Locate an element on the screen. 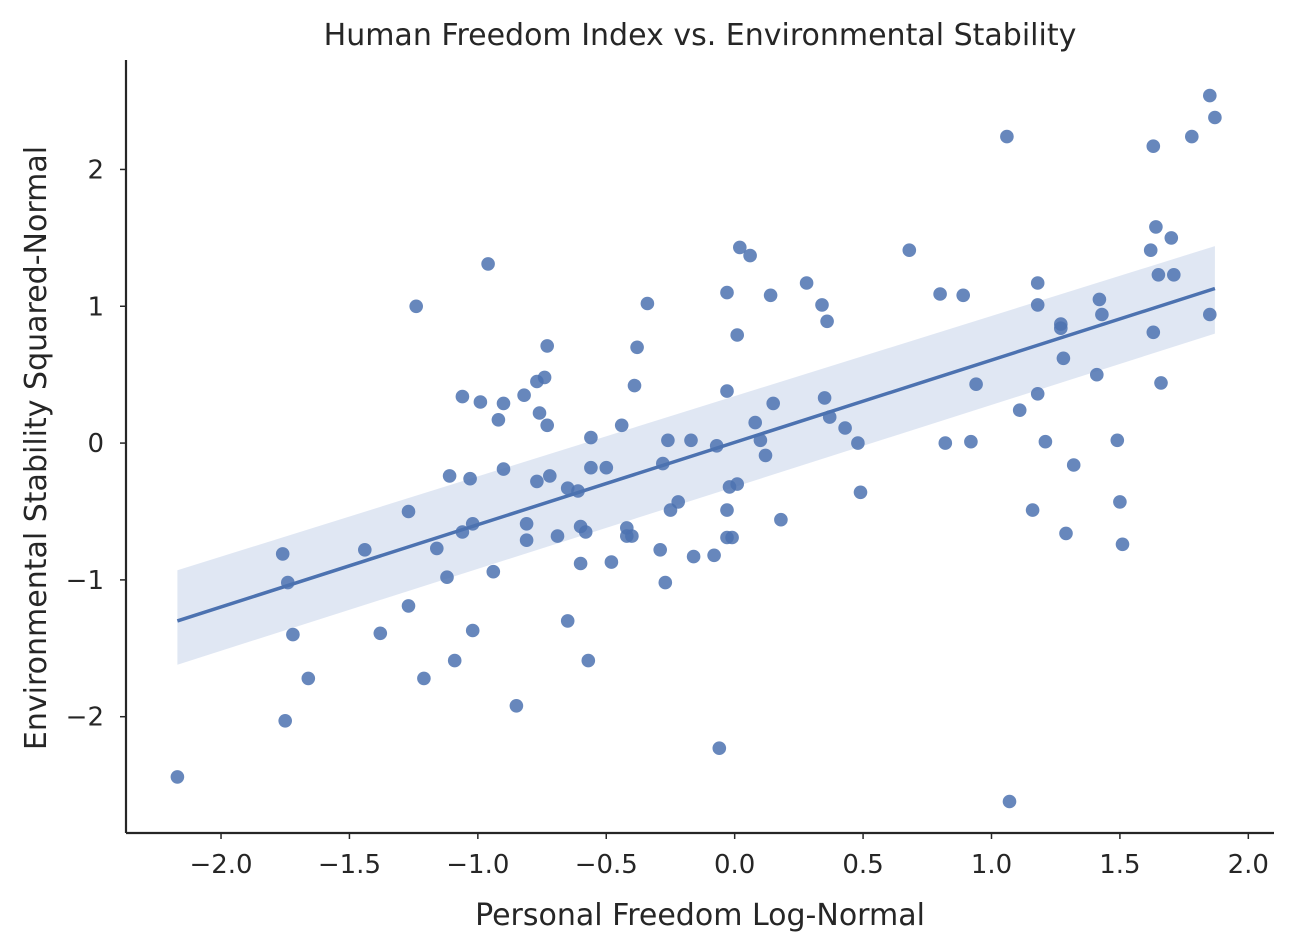  x-tick-label: −0.5 is located at coordinates (606, 865).